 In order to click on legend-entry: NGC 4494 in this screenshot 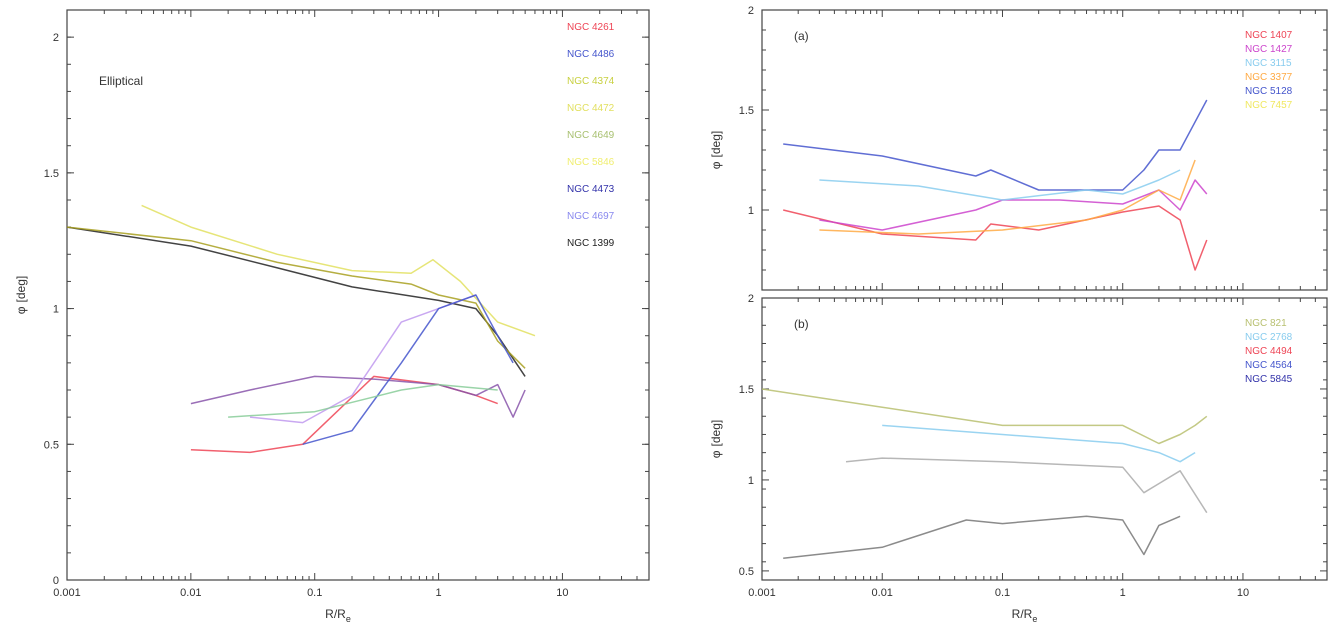, I will do `click(1269, 351)`.